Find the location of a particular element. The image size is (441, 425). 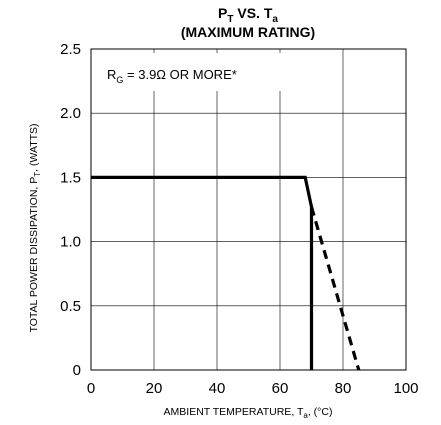

y-tick-label: 0.5 is located at coordinates (70, 306).